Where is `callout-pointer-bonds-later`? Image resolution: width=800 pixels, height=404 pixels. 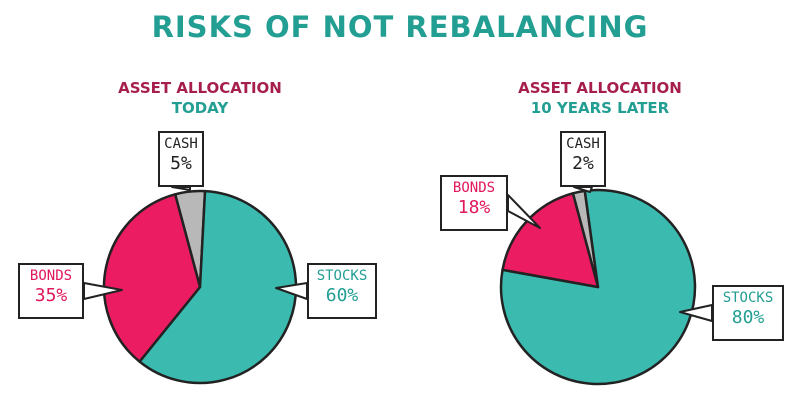 callout-pointer-bonds-later is located at coordinates (524, 211).